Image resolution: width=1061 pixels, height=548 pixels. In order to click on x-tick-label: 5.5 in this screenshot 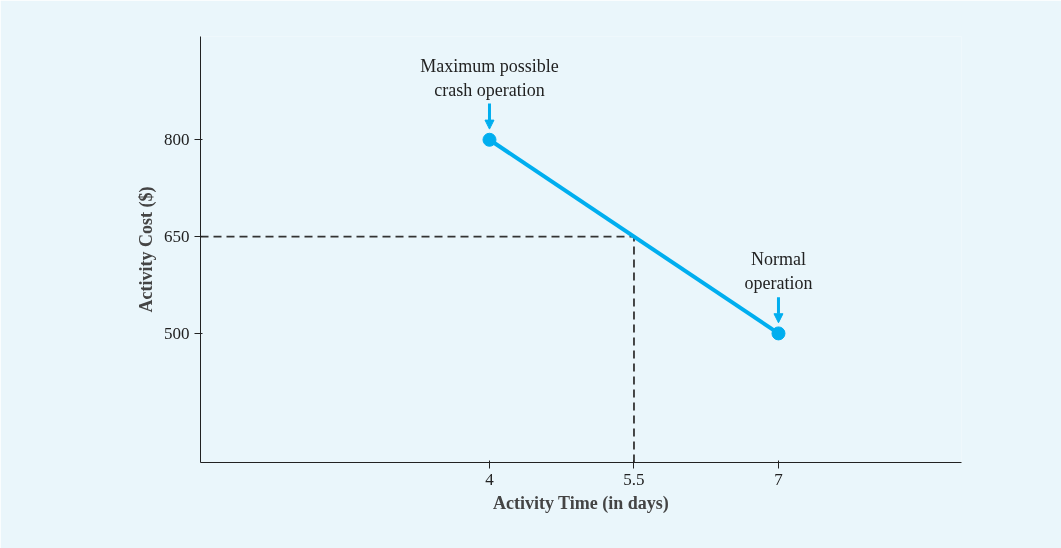, I will do `click(634, 479)`.